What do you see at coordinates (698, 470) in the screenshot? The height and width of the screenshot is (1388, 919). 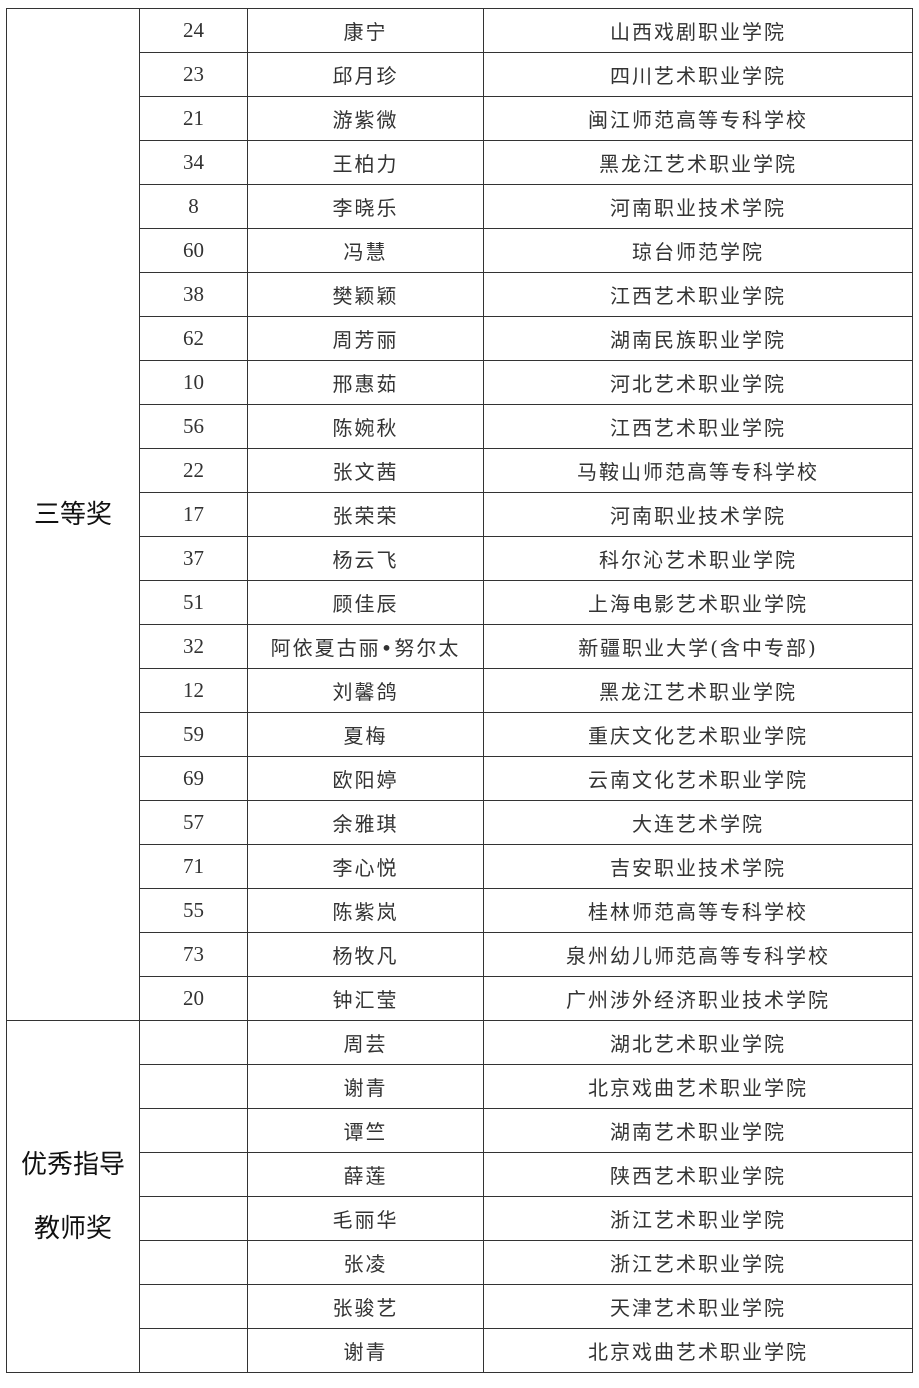 I see `school-name-cell: 马鞍山师范高等专科学校` at bounding box center [698, 470].